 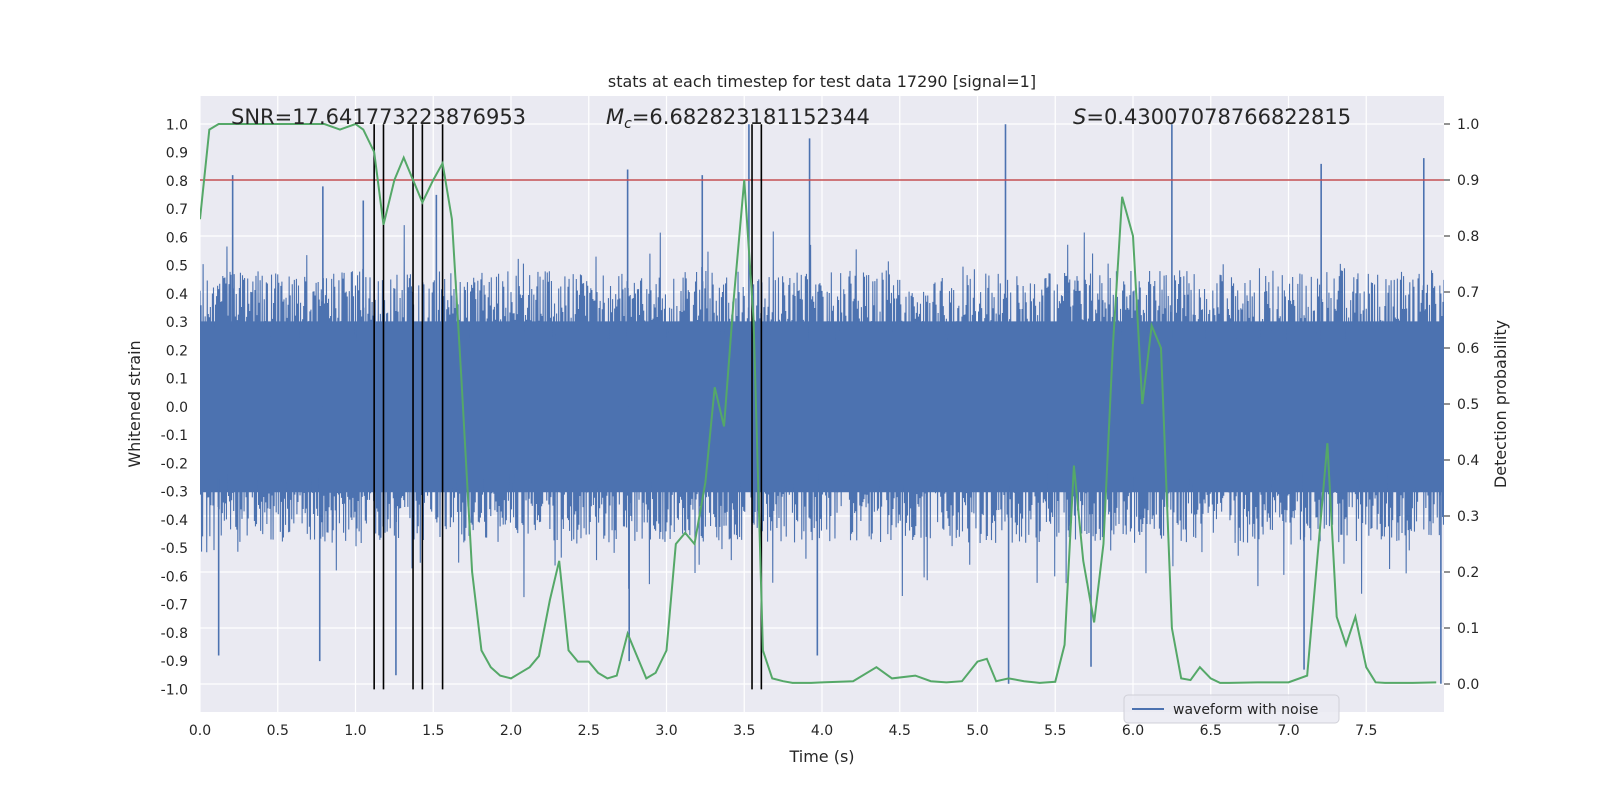 What do you see at coordinates (1468, 517) in the screenshot?
I see `y-right-tick-label: 0.3` at bounding box center [1468, 517].